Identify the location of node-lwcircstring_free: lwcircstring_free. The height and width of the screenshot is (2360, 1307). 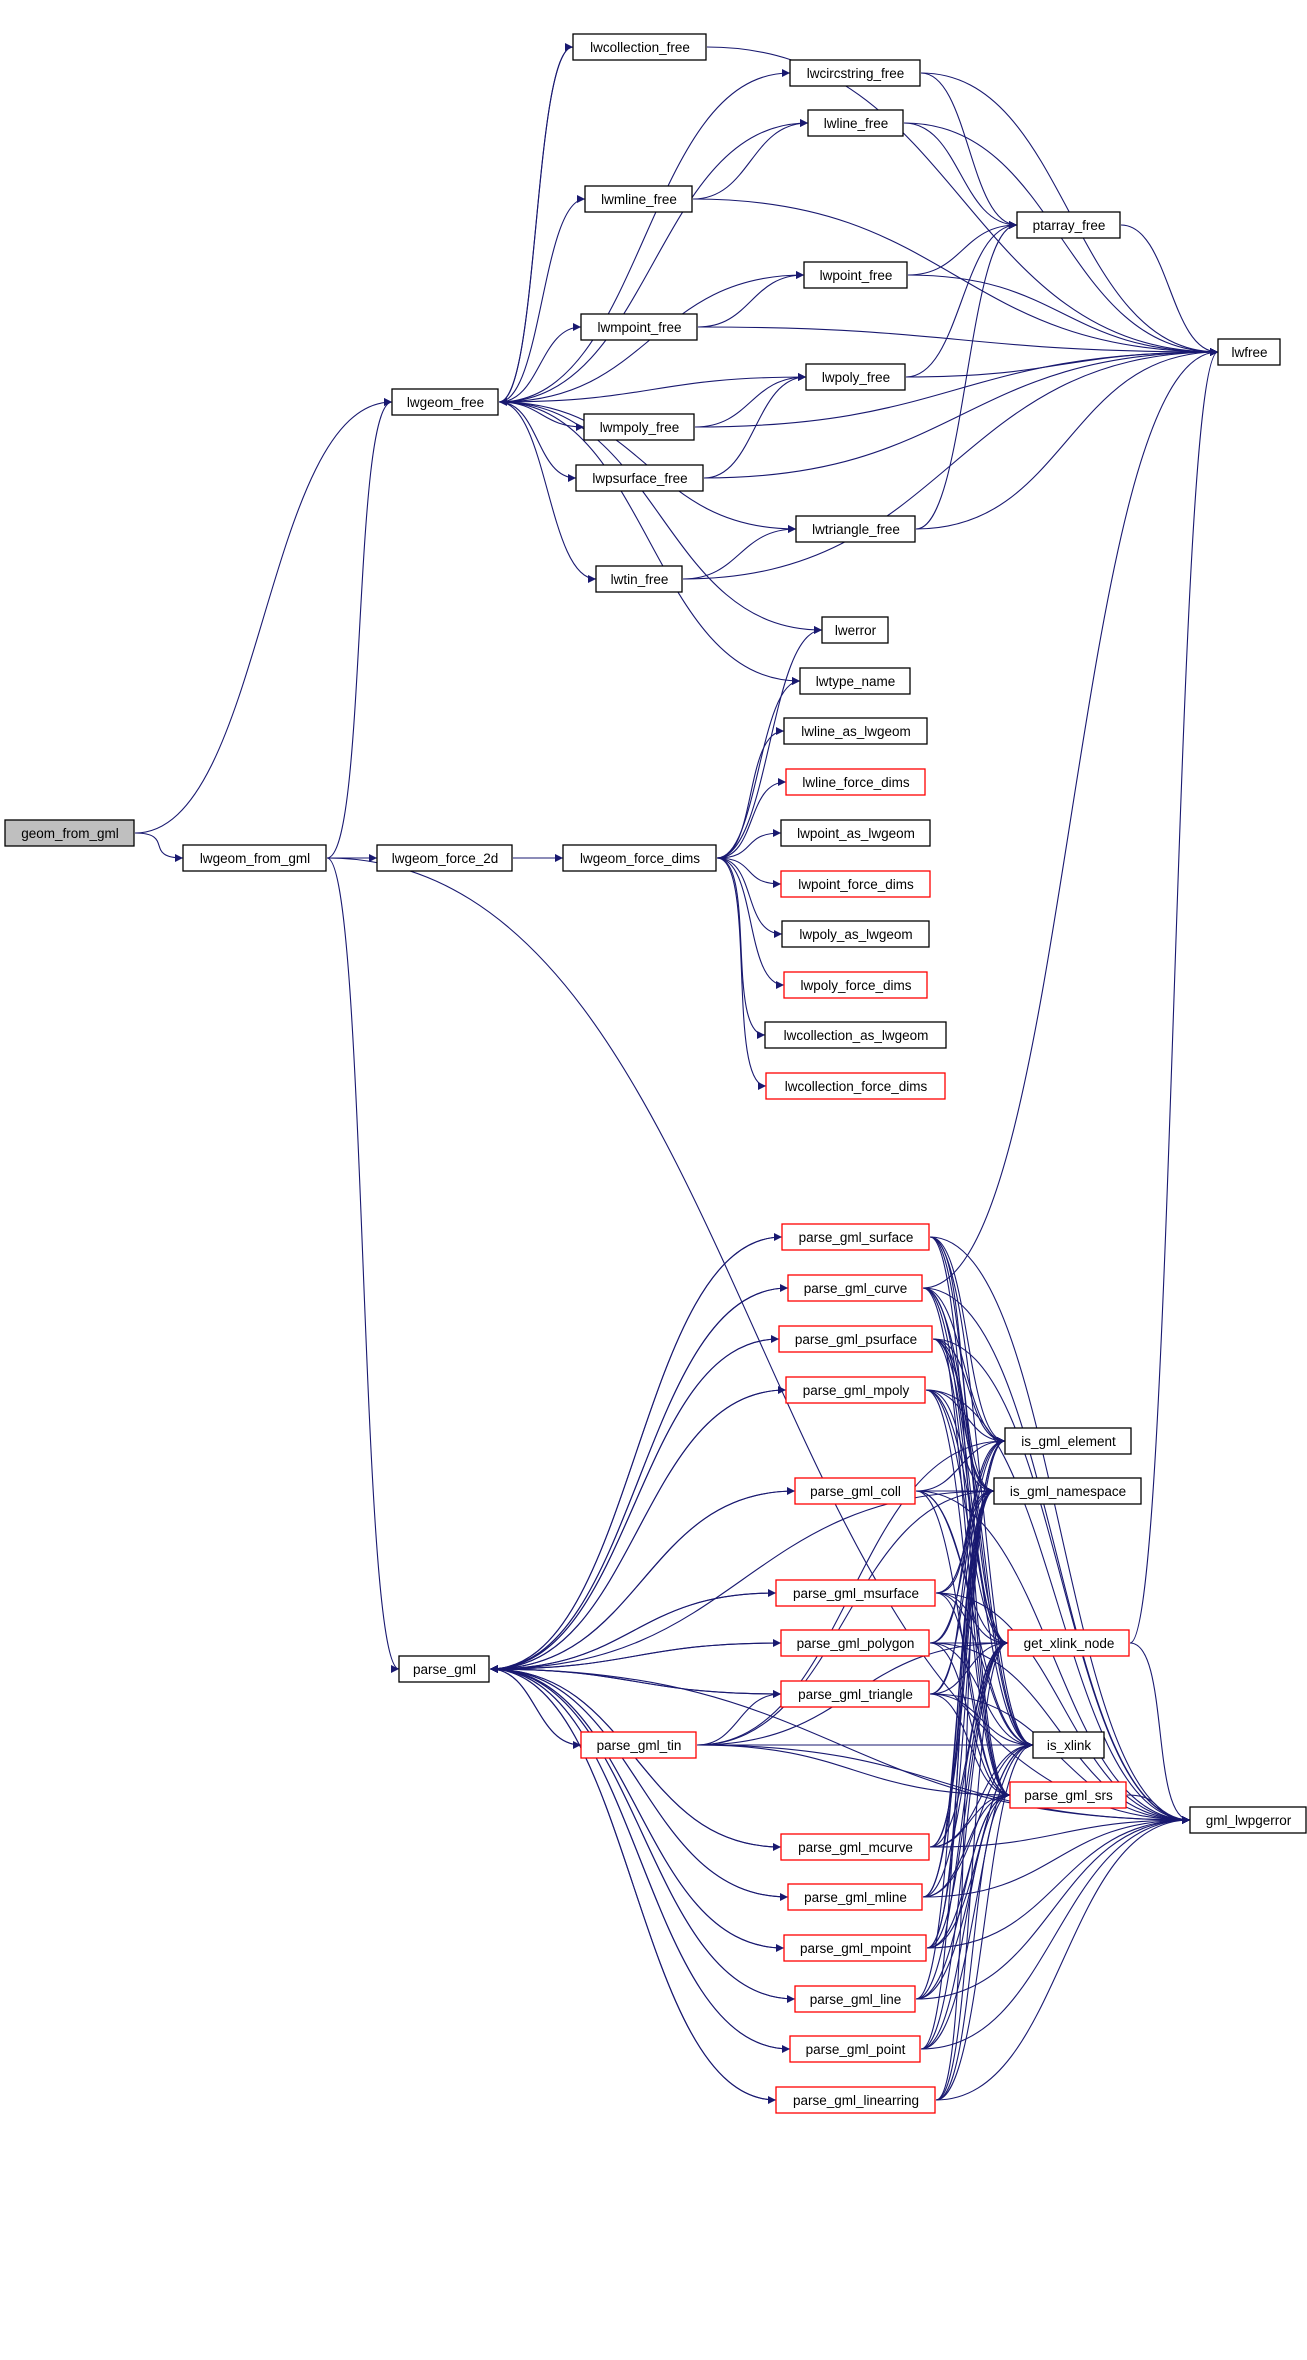
(855, 73).